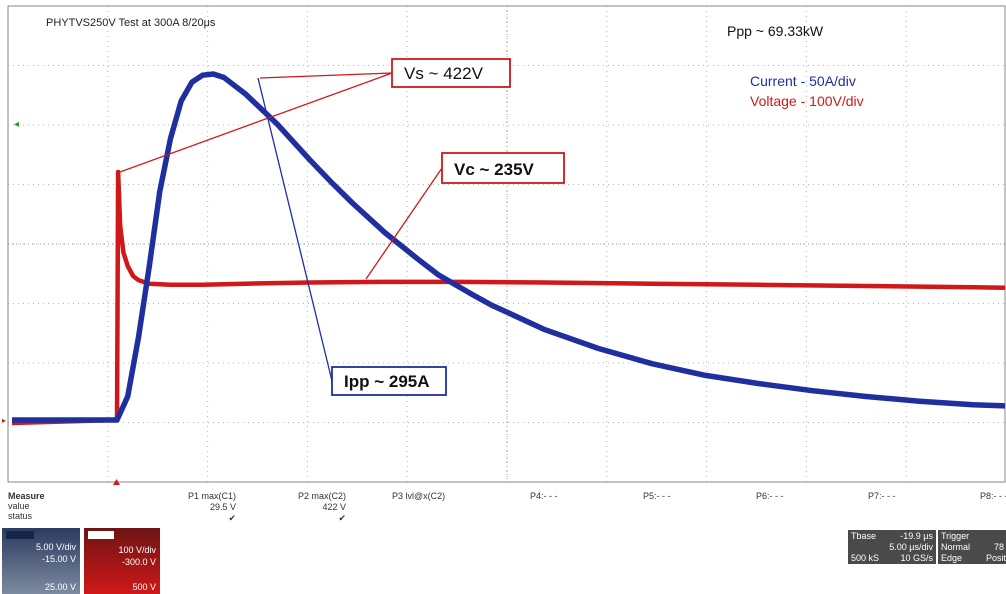 This screenshot has height=594, width=1006. I want to click on measure-title: Measure, so click(26, 496).